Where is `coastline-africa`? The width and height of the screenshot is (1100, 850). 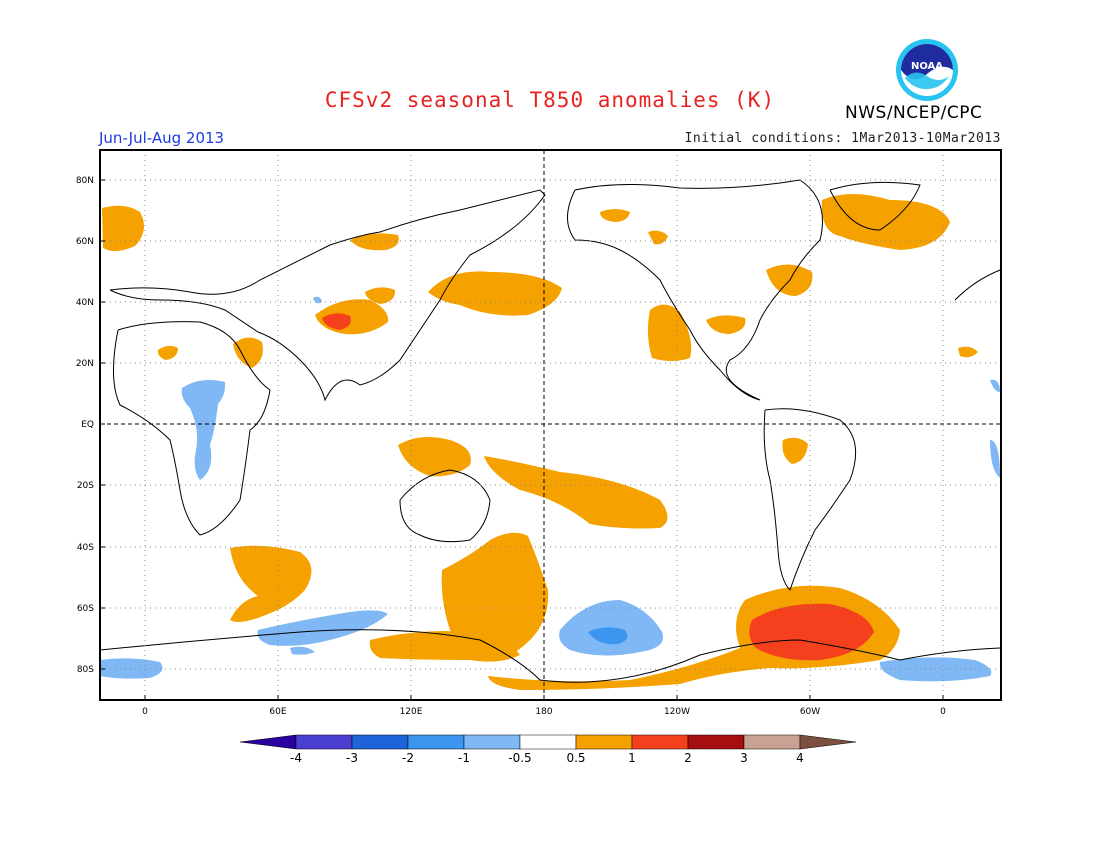 coastline-africa is located at coordinates (191, 428).